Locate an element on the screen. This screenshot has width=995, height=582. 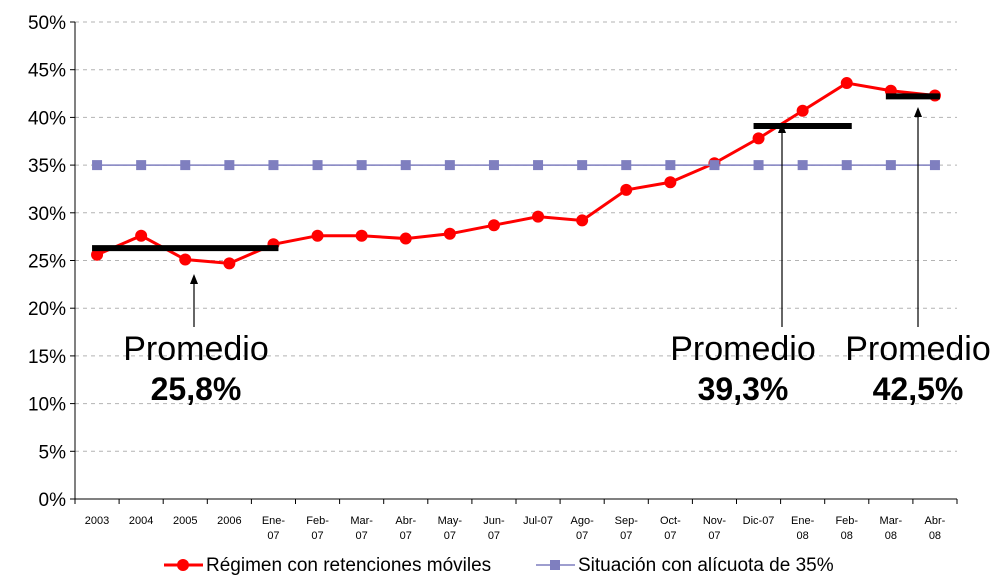
x-tick-label: Nov- is located at coordinates (715, 521).